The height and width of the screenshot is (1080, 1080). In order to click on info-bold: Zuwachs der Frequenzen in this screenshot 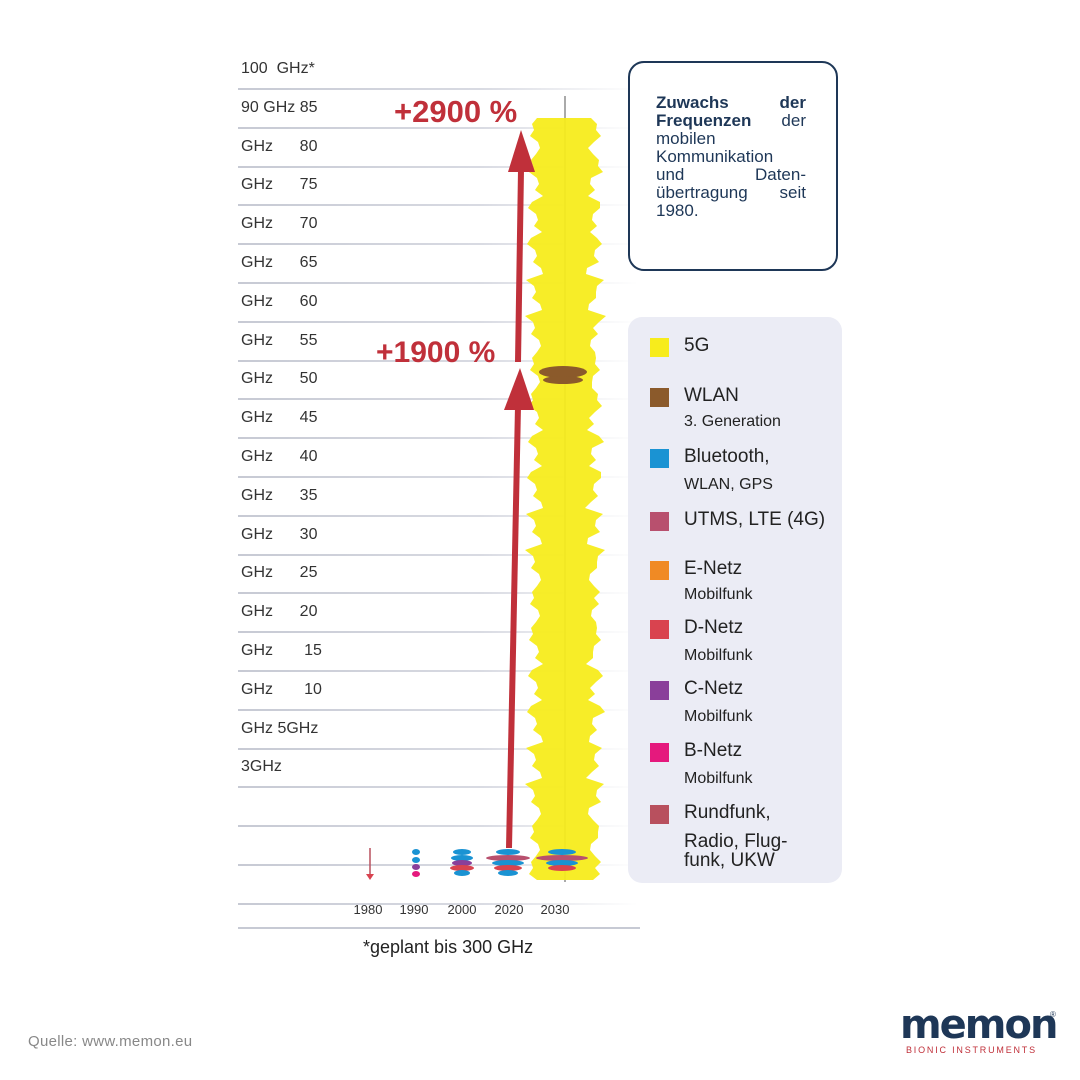, I will do `click(731, 111)`.